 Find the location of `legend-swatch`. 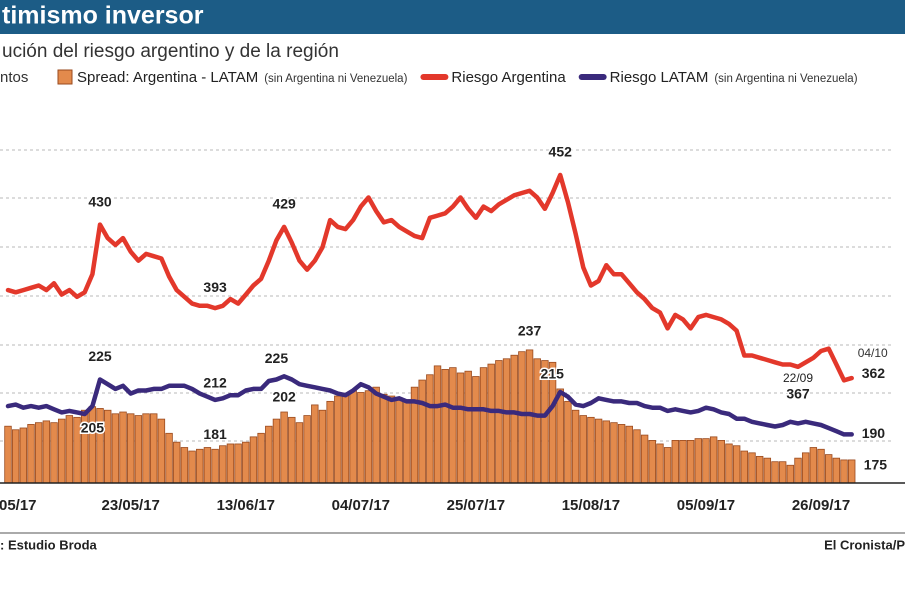

legend-swatch is located at coordinates (65, 77).